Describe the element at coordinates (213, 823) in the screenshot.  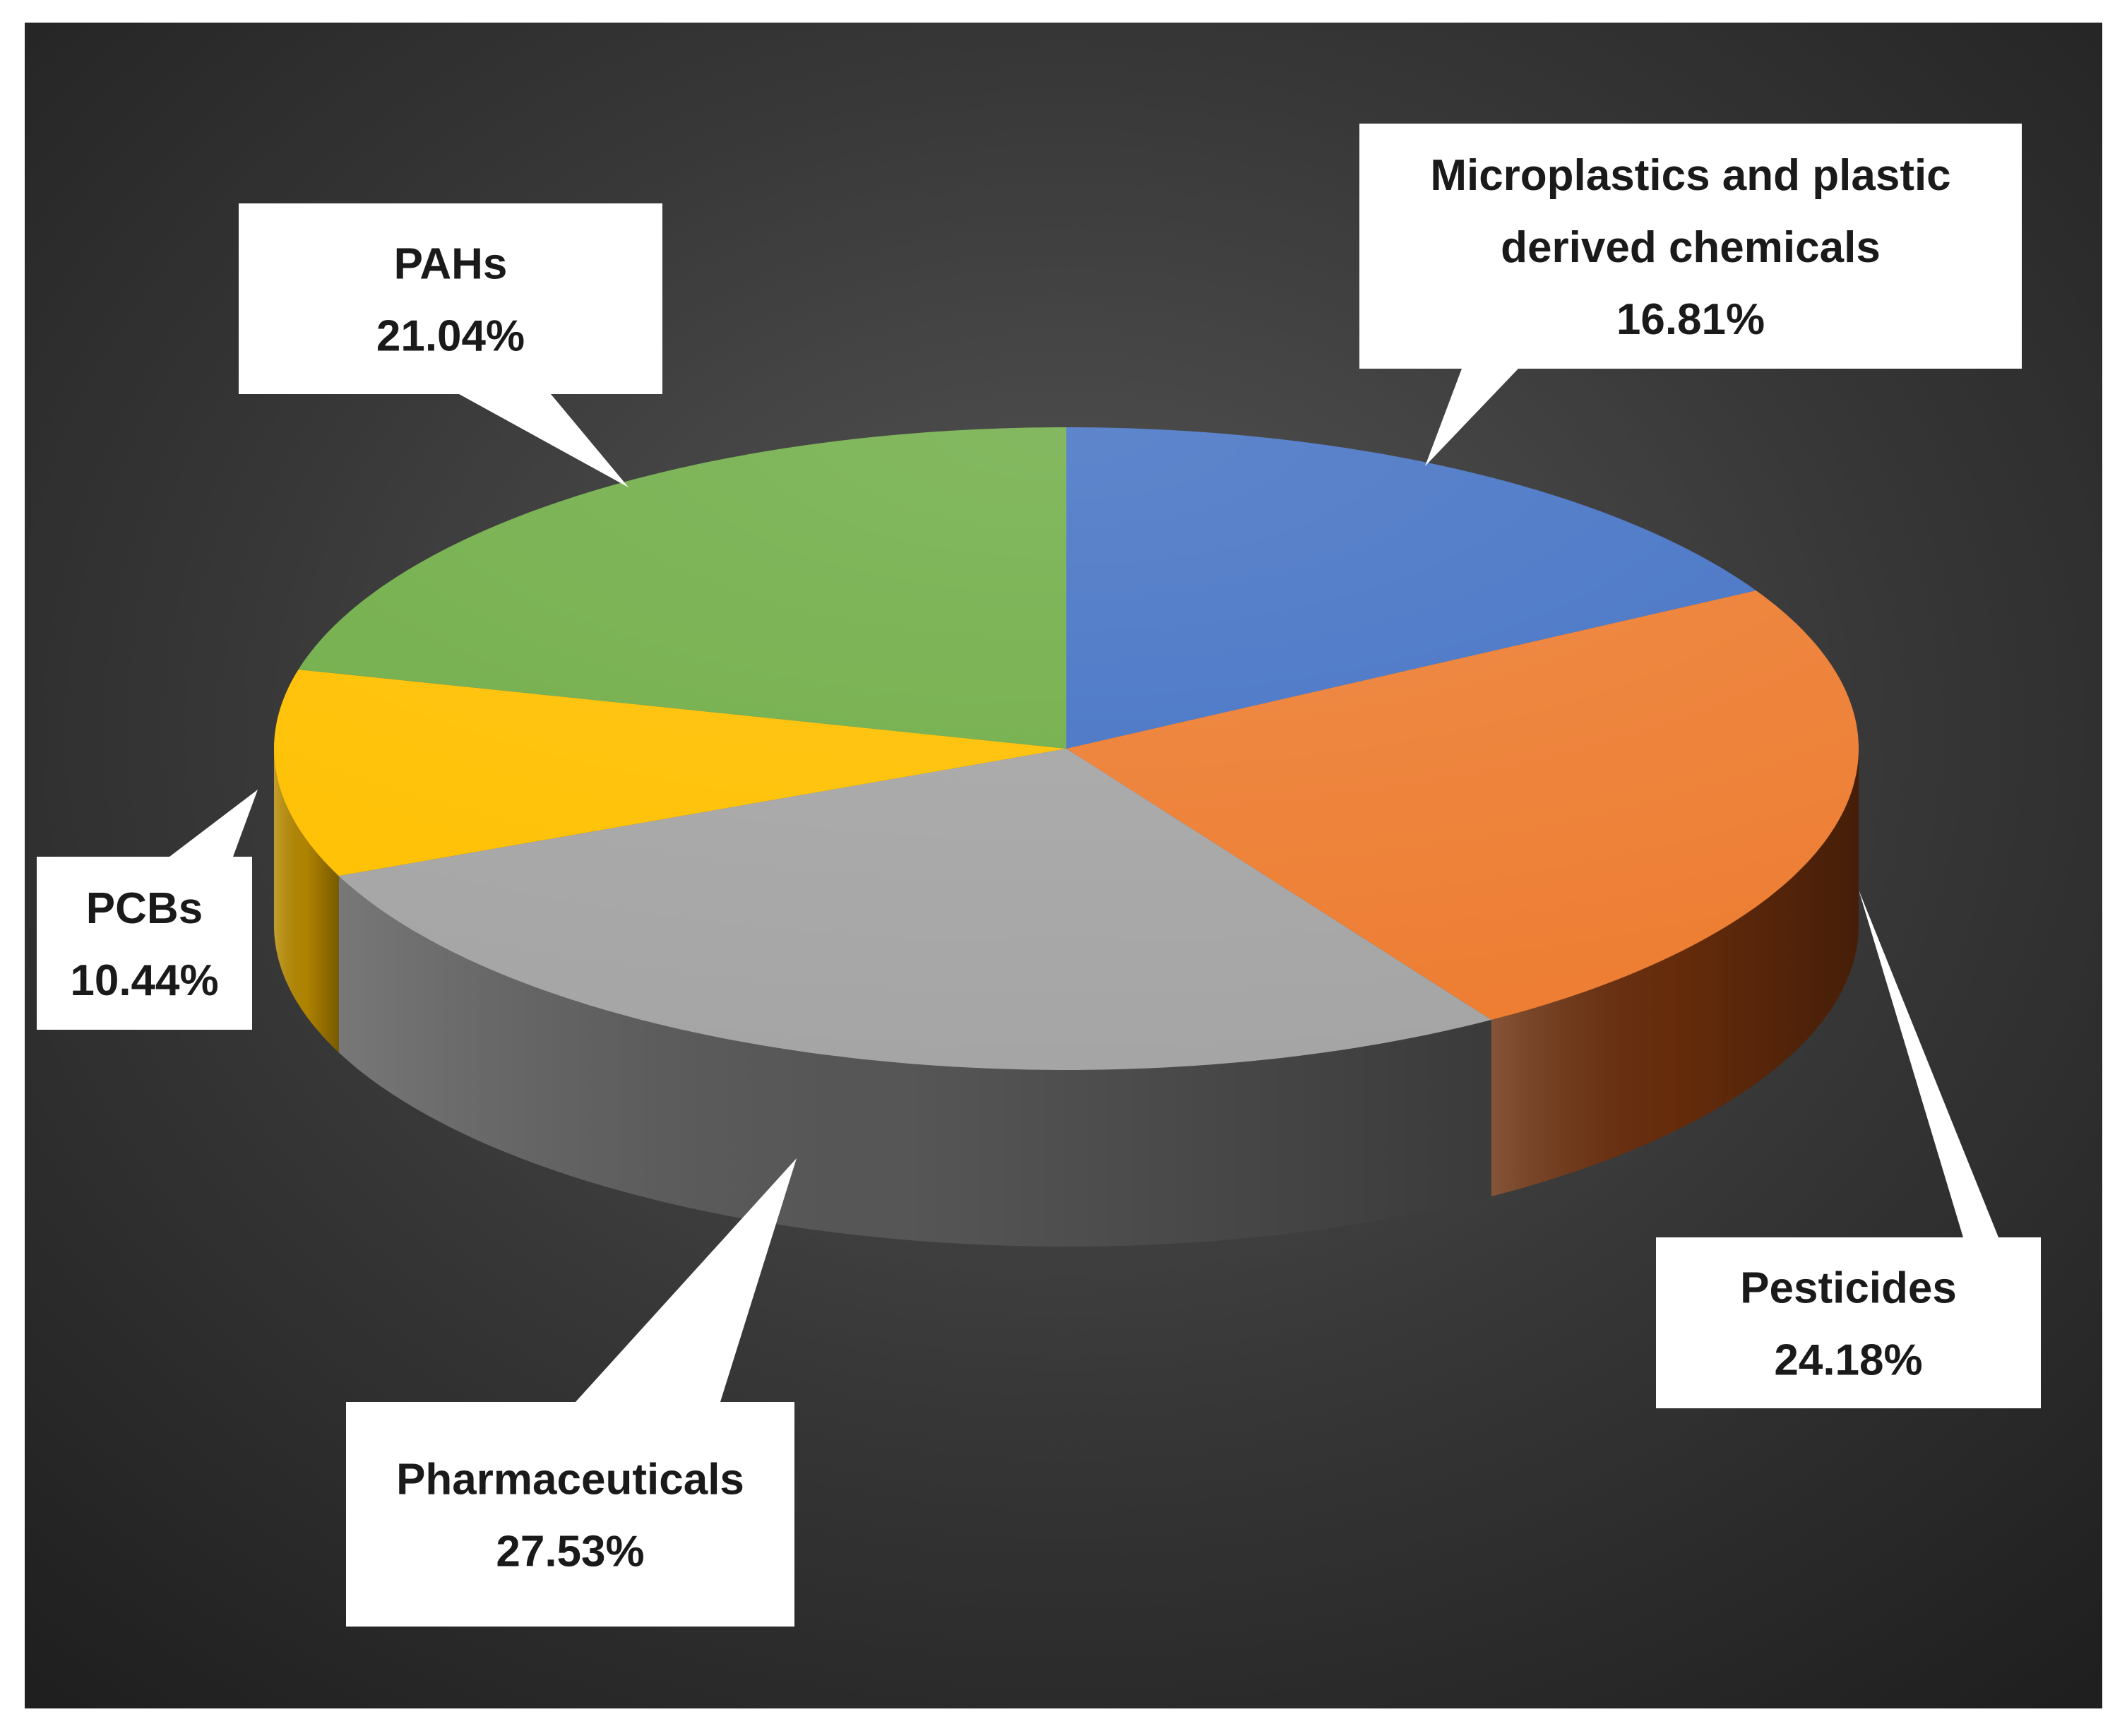
I see `callout-pointer-pcbs` at that location.